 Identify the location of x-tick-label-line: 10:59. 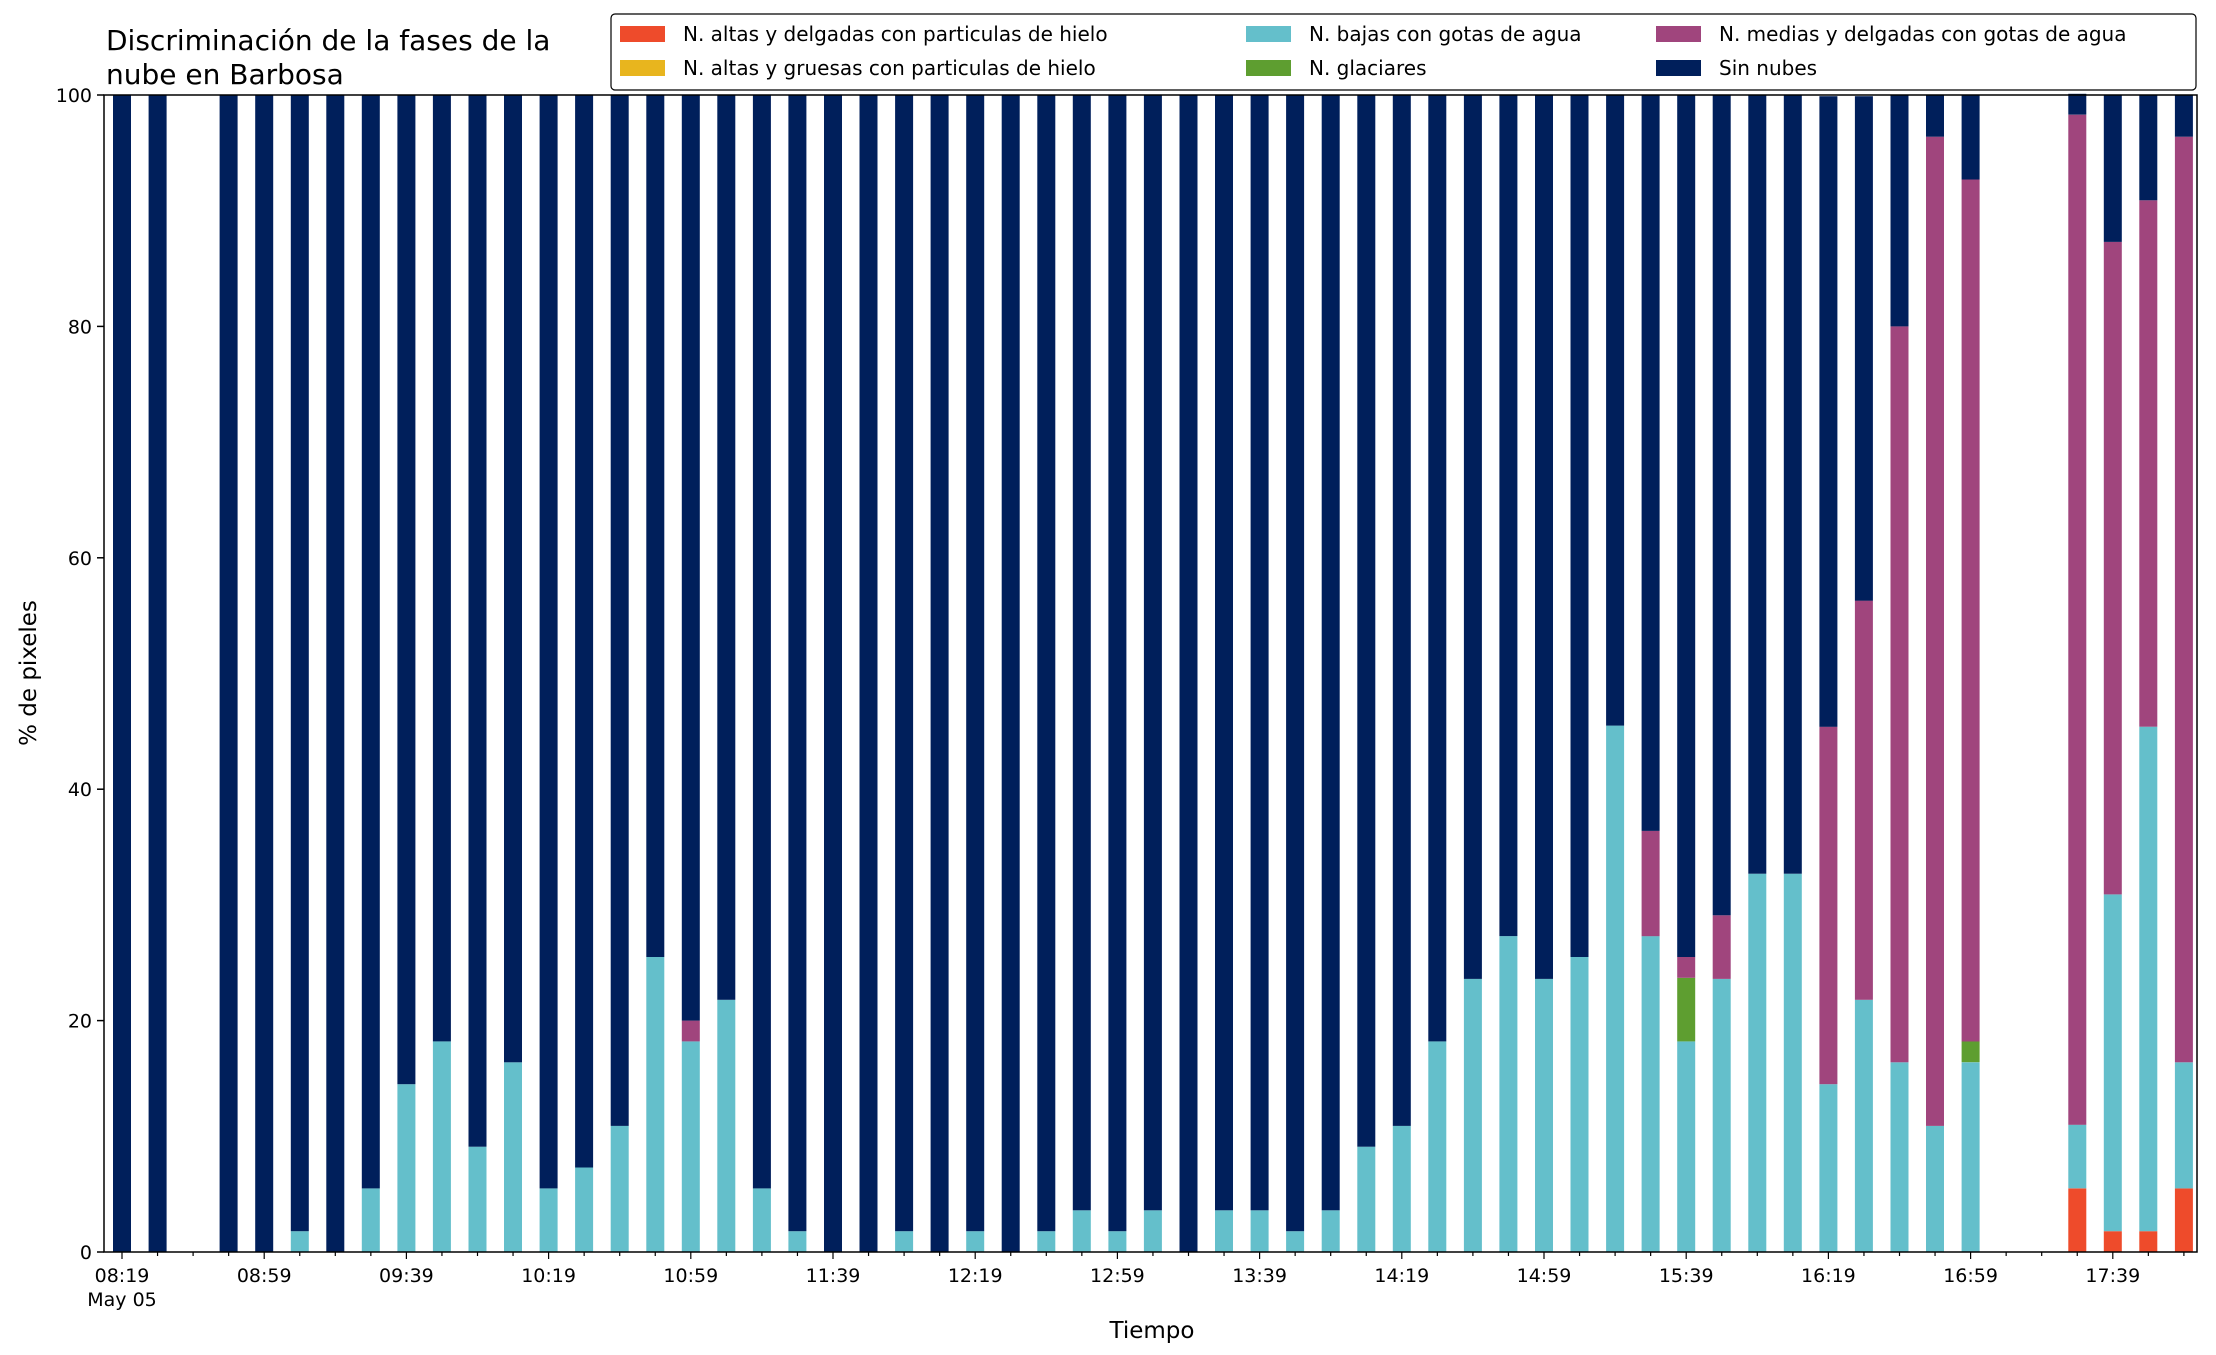
(690, 1276).